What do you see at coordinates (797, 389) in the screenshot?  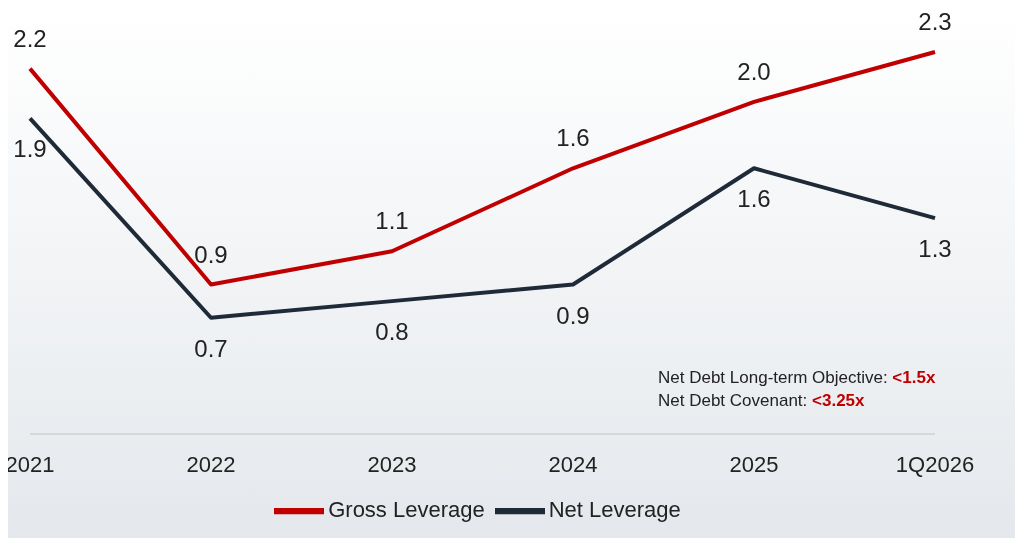 I see `note-text: Net Debt Long-term Objective: <1.5x Net Debt Covenant: <3.25x` at bounding box center [797, 389].